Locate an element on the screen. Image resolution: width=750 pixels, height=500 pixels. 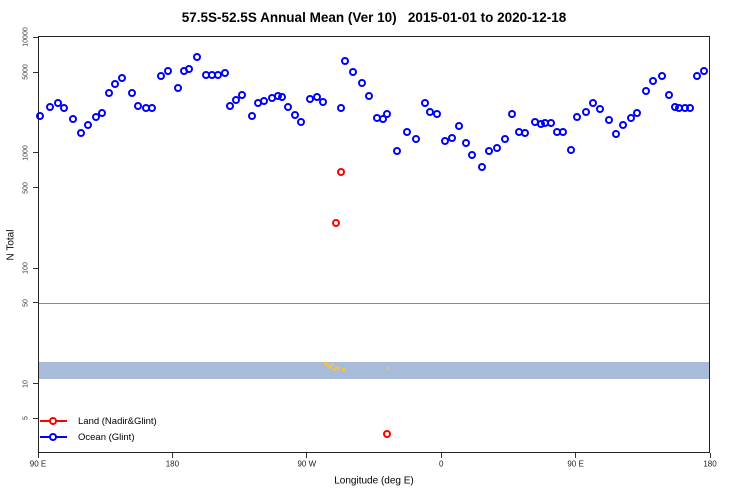
legend-label-ocean: Ocean (Glint) is located at coordinates (106, 437).